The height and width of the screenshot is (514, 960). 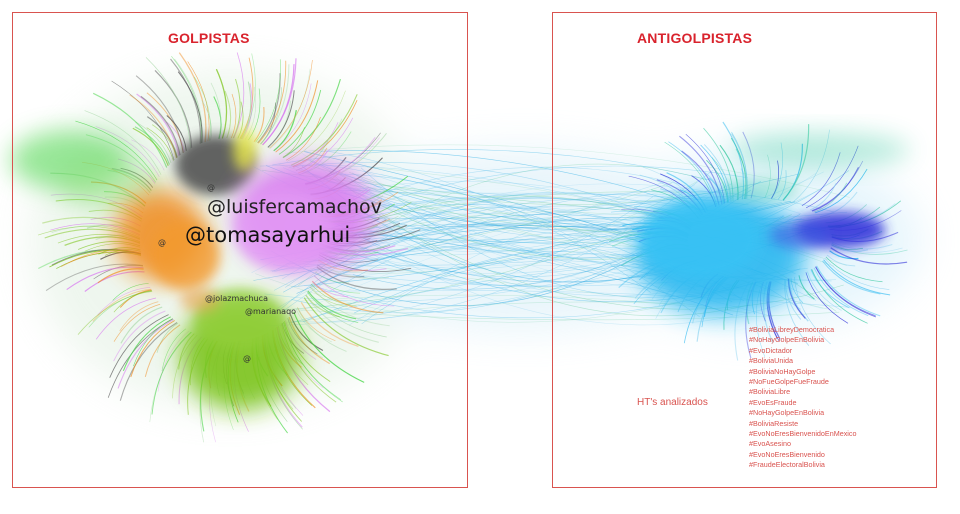 What do you see at coordinates (773, 402) in the screenshot?
I see `hashtag-item: #EvoEsFraude` at bounding box center [773, 402].